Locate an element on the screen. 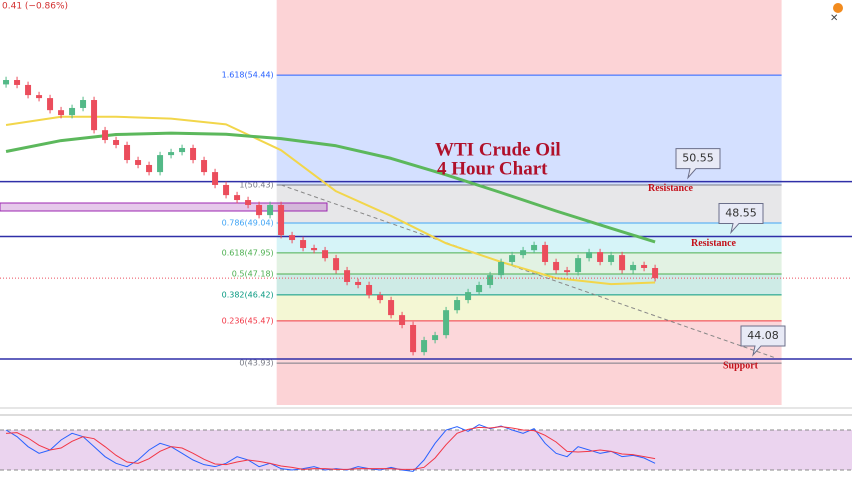 The width and height of the screenshot is (852, 485). fib-label: 0.236(45.47) is located at coordinates (248, 320).